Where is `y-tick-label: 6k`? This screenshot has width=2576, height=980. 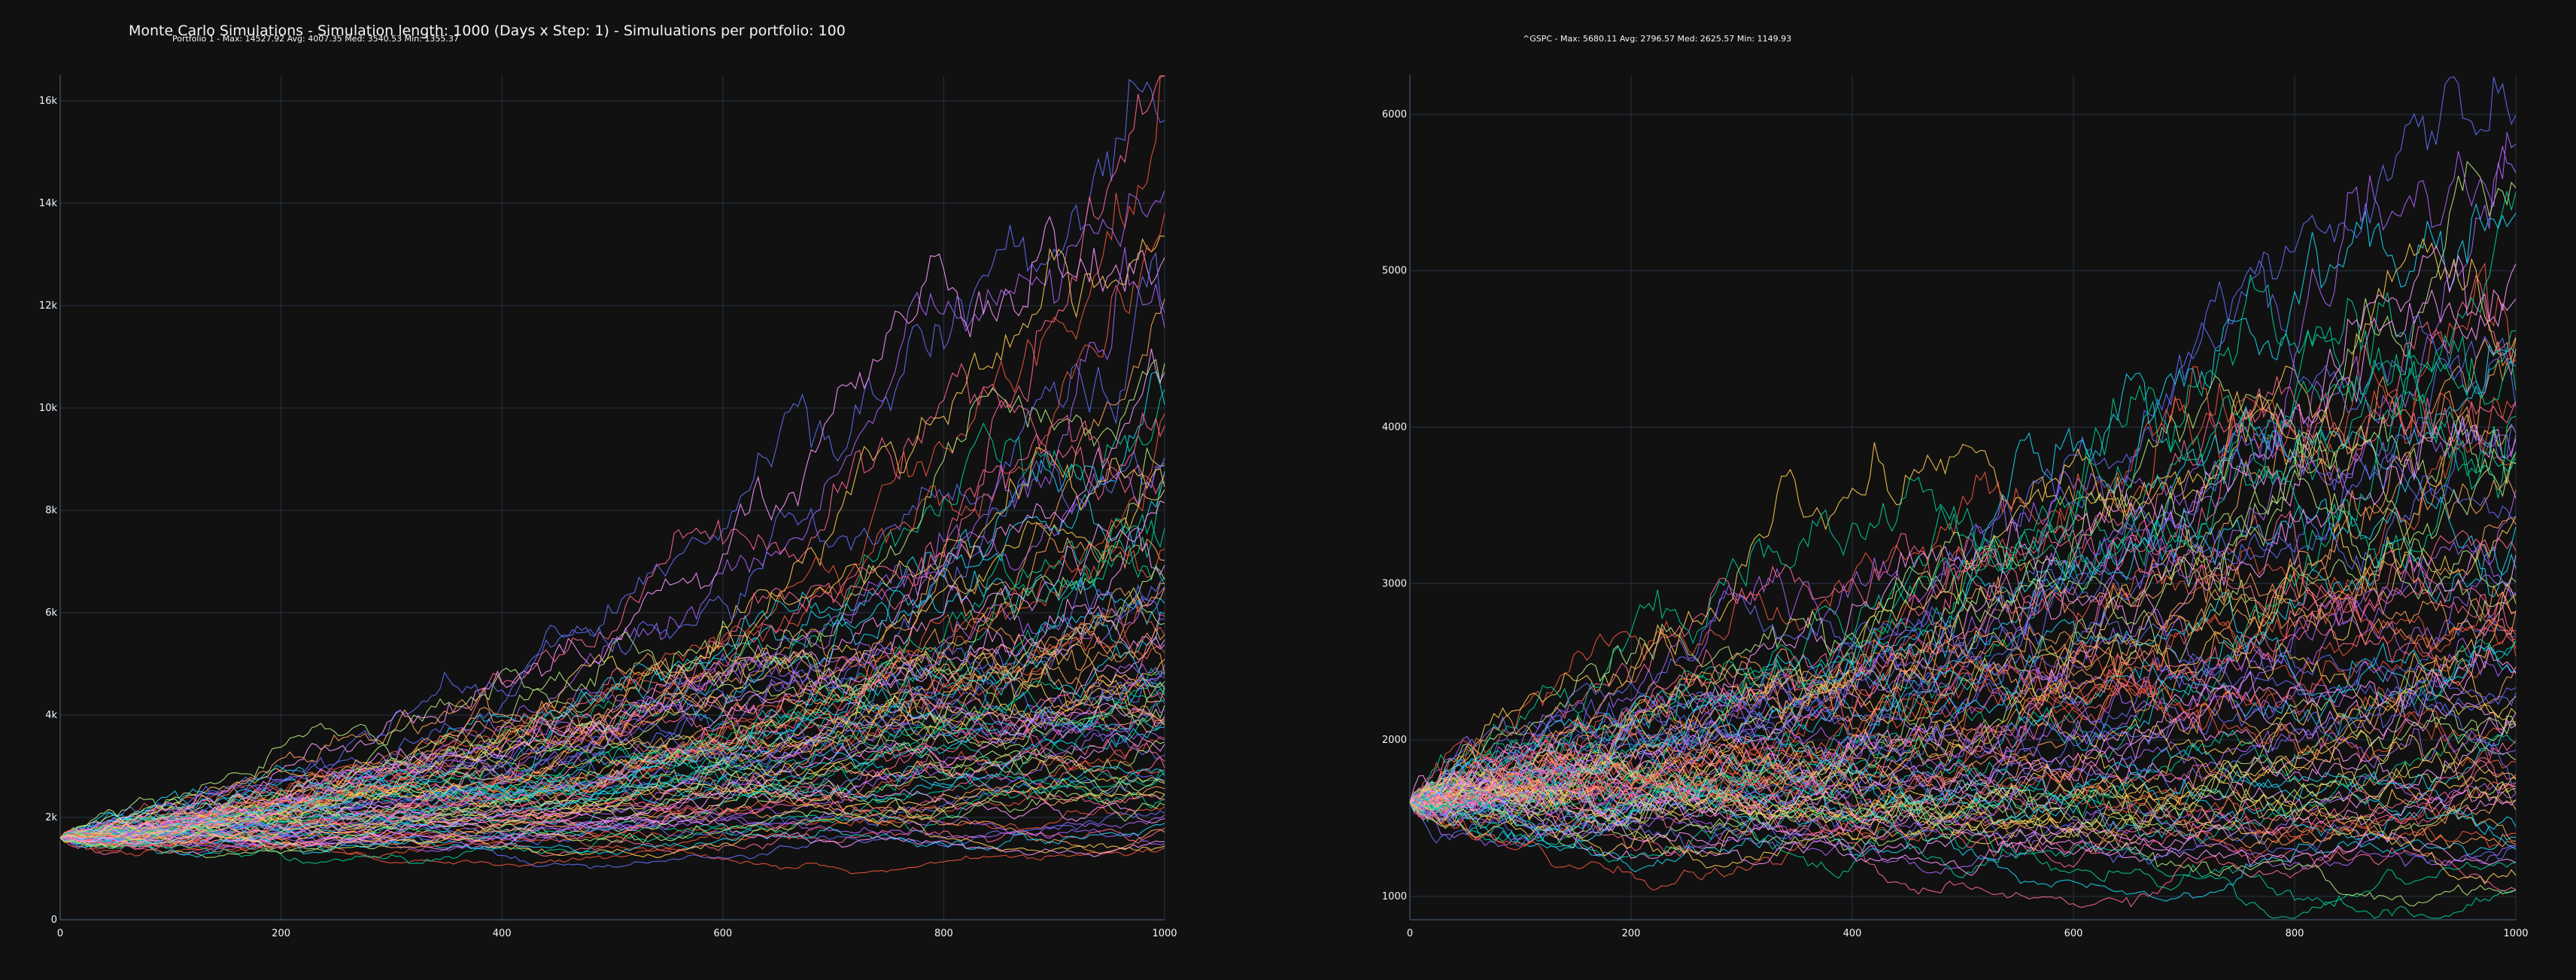
y-tick-label: 6k is located at coordinates (51, 613).